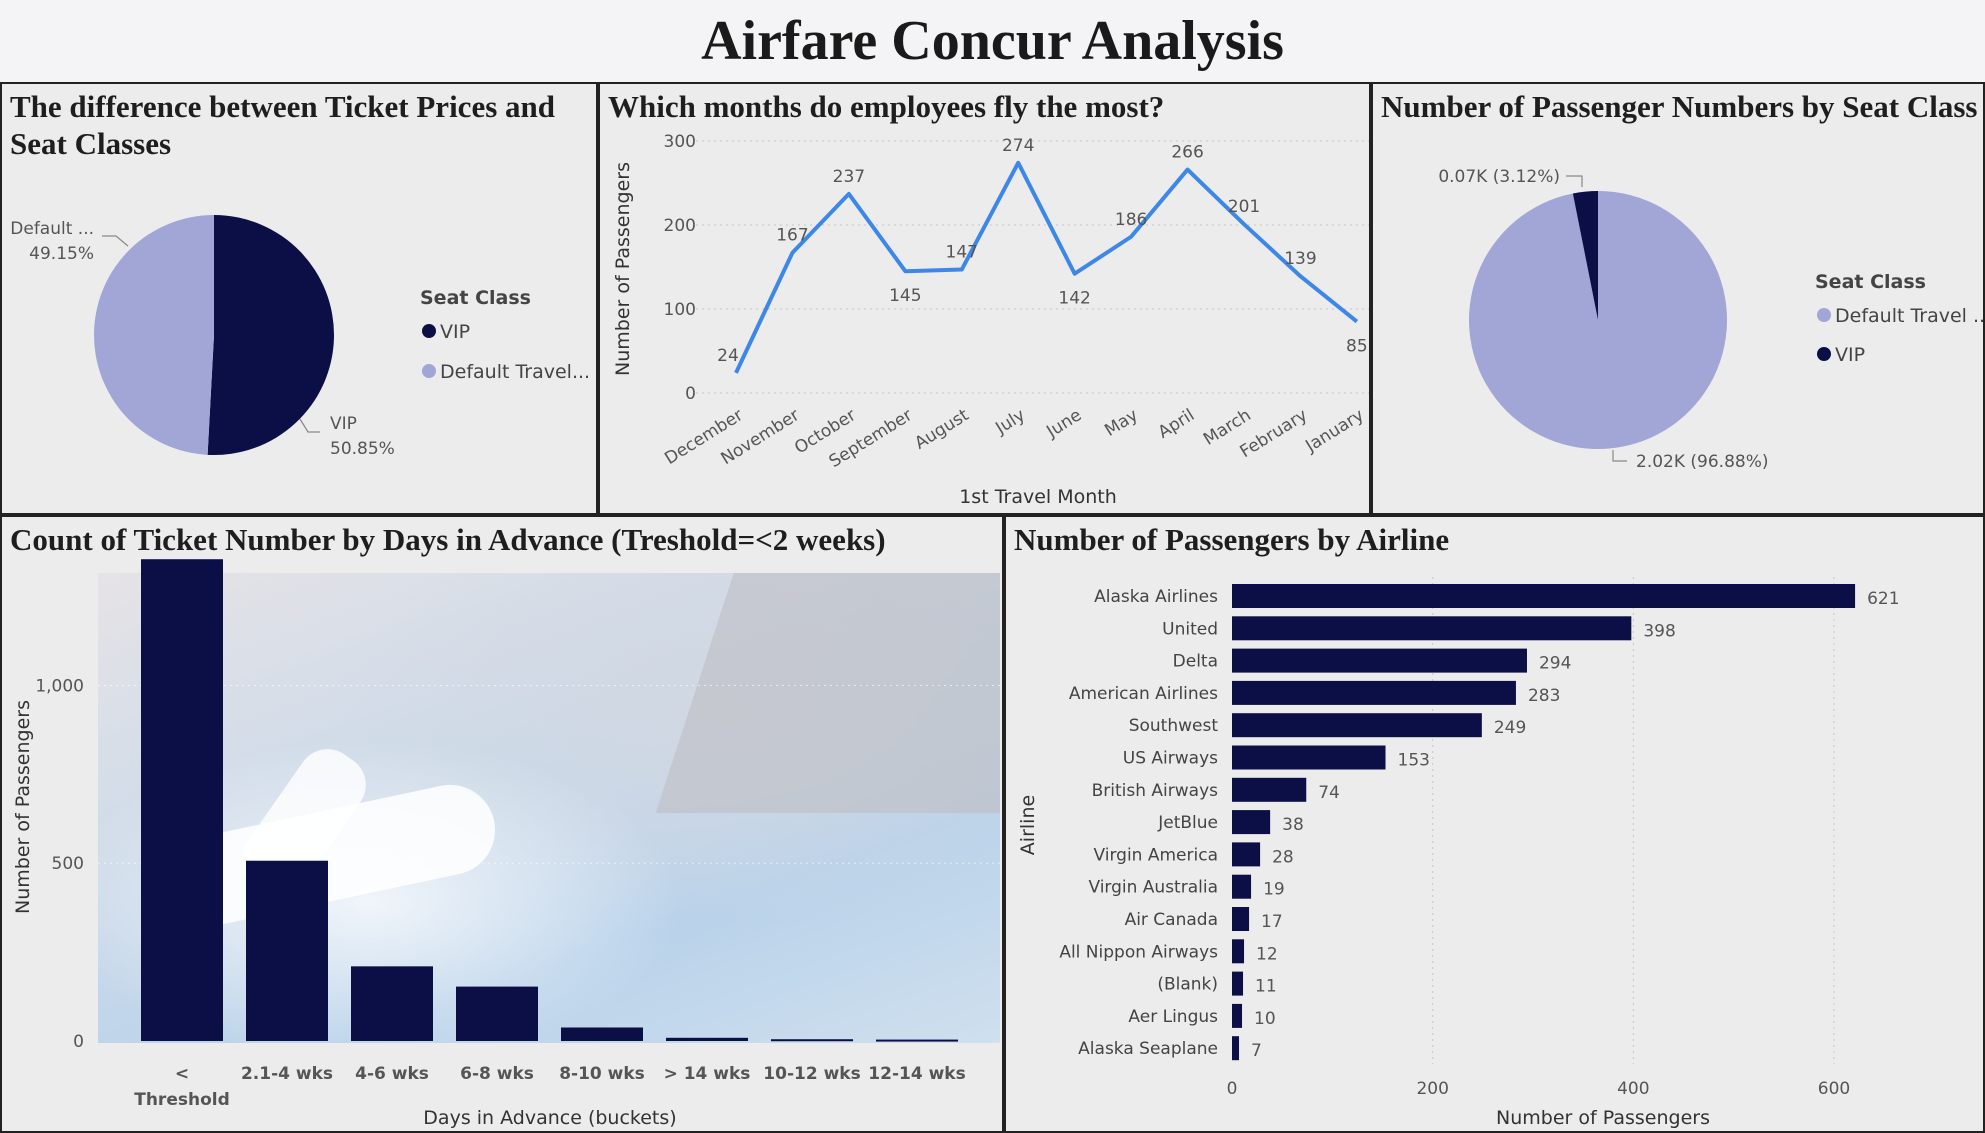 The image size is (1985, 1133). What do you see at coordinates (1510, 728) in the screenshot?
I see `data-label: 249` at bounding box center [1510, 728].